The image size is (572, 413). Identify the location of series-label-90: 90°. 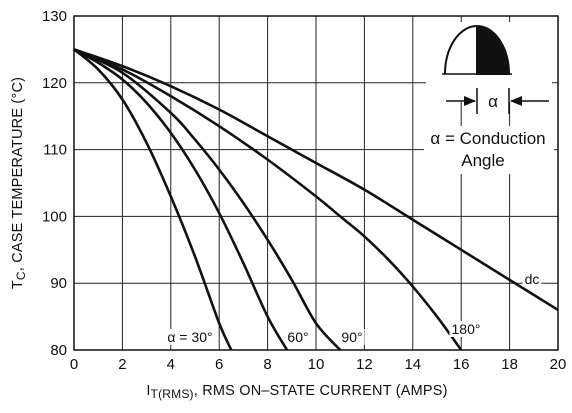
(351, 337).